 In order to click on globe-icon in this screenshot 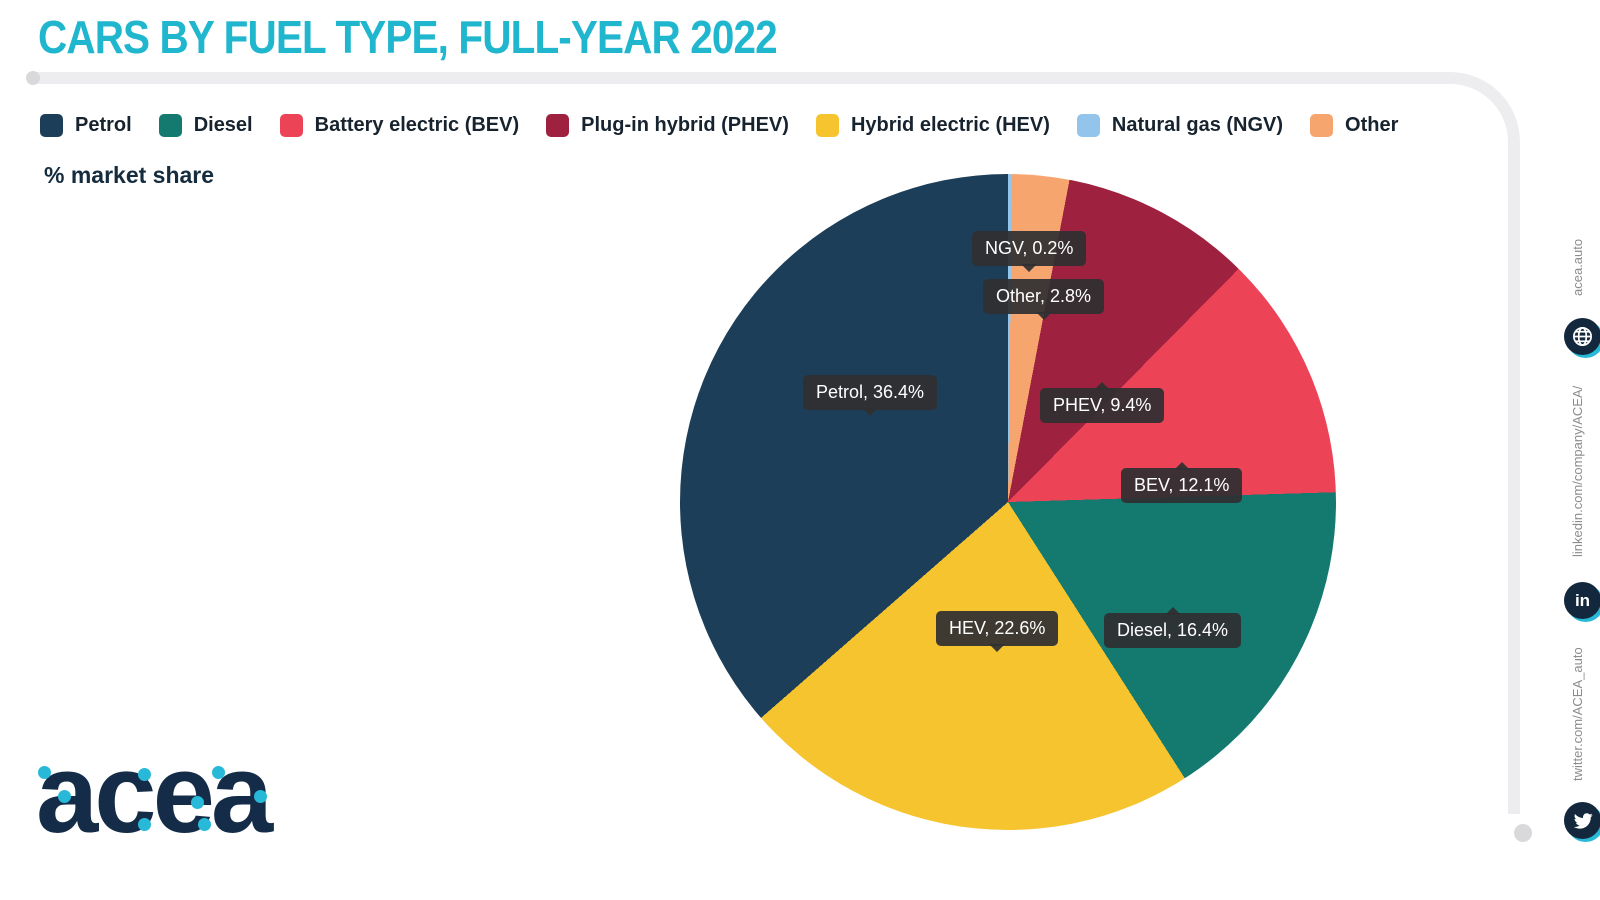, I will do `click(1582, 338)`.